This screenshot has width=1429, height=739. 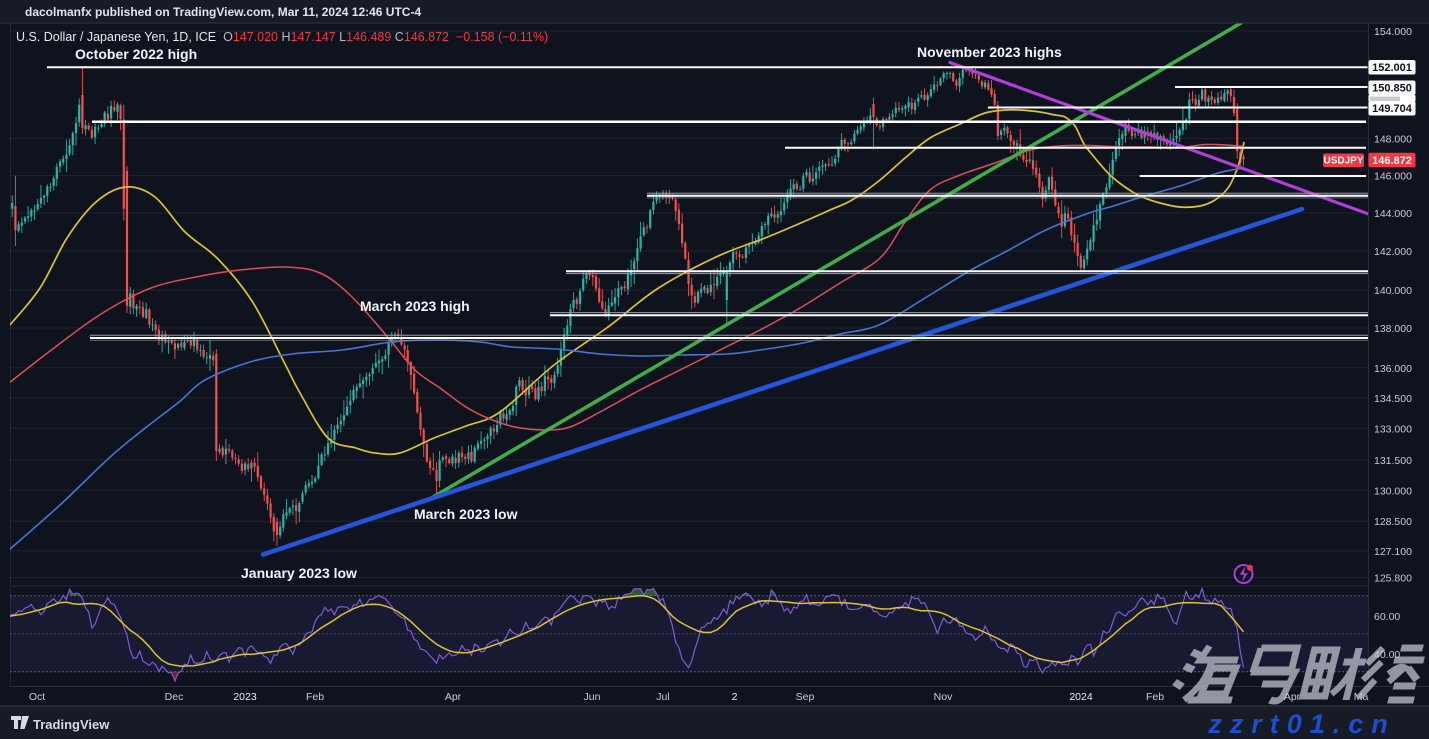 I want to click on svg-text: USDJPY, so click(x=1343, y=161).